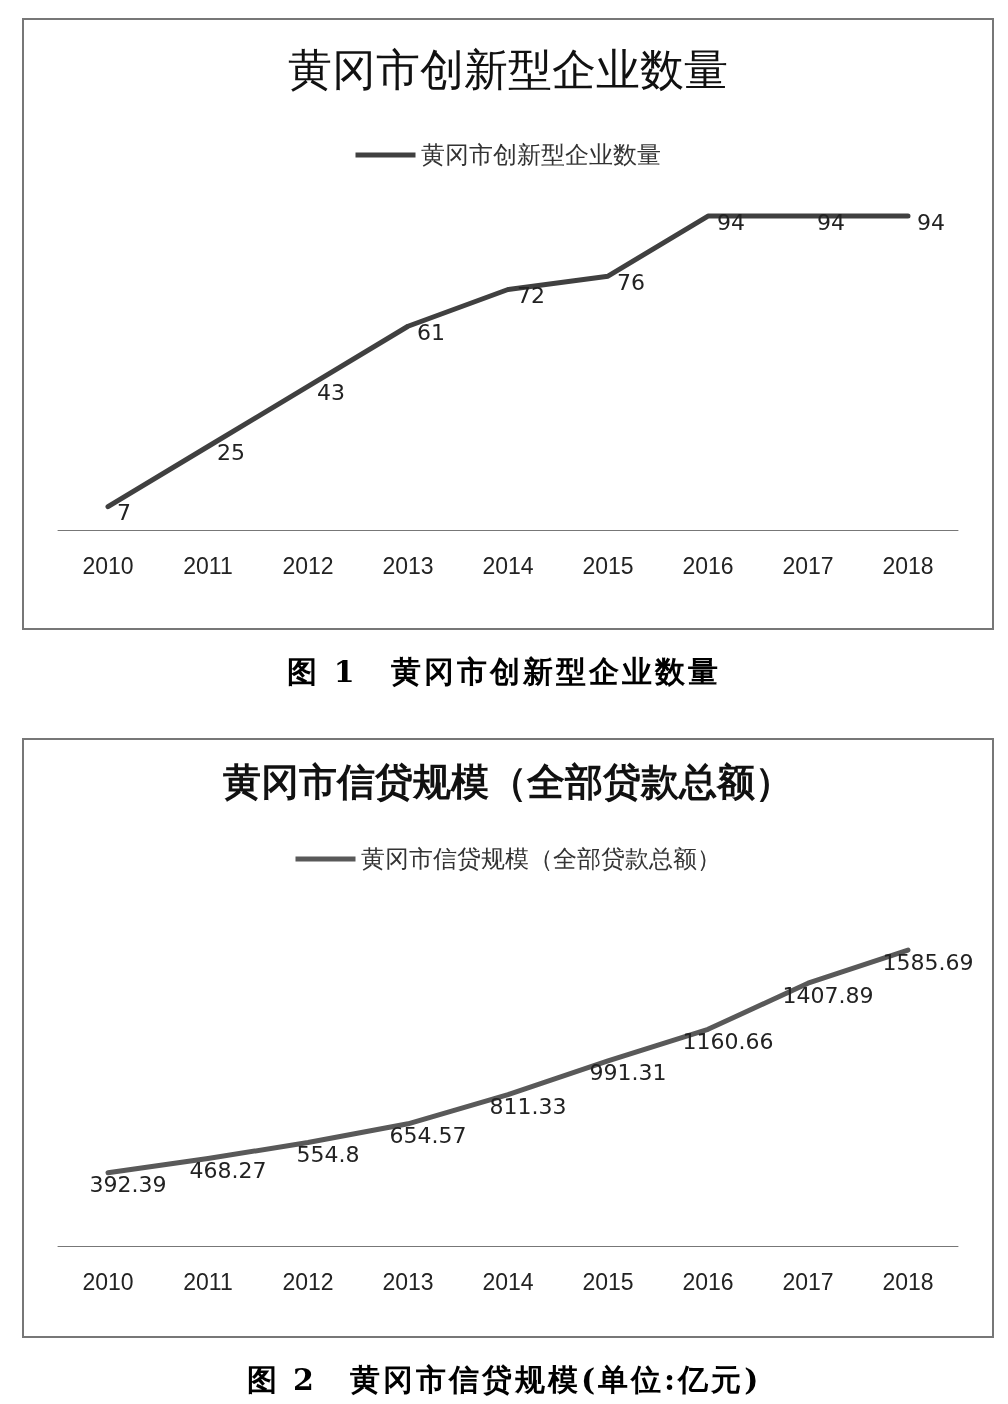 The image size is (1008, 1404). Describe the element at coordinates (331, 392) in the screenshot. I see `data-label: 43` at that location.